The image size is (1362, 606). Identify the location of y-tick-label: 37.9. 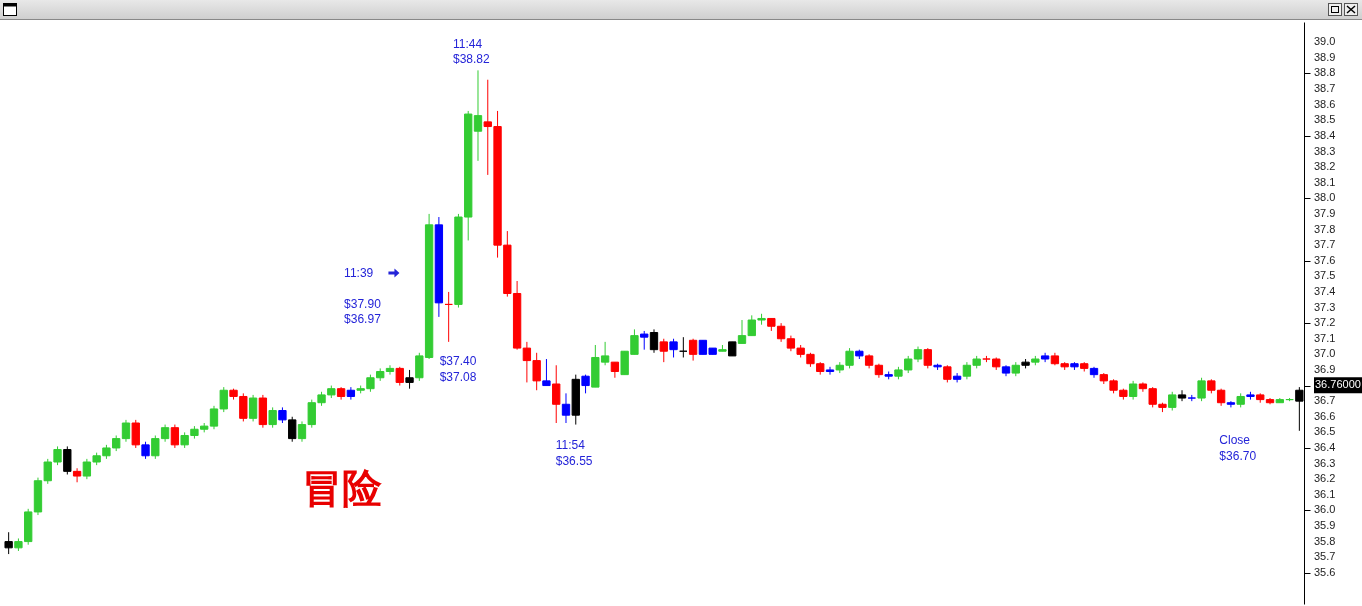
(1325, 212).